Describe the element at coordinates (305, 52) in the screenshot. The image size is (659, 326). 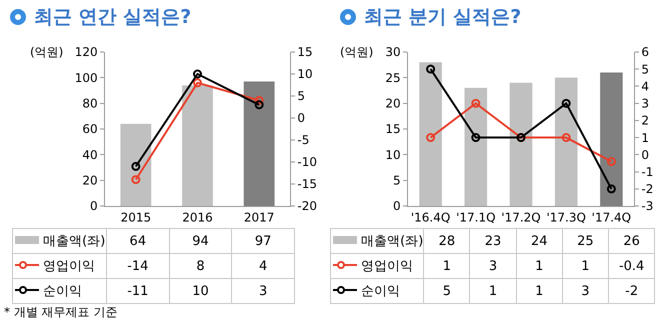
I see `y2-tick-label: 15` at that location.